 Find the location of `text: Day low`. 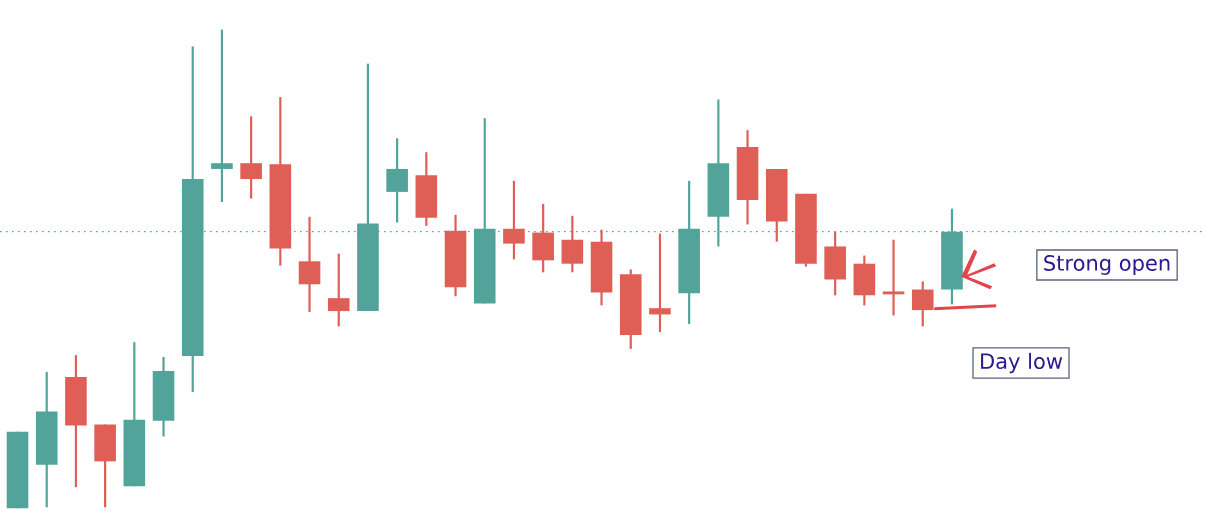

text: Day low is located at coordinates (1022, 363).